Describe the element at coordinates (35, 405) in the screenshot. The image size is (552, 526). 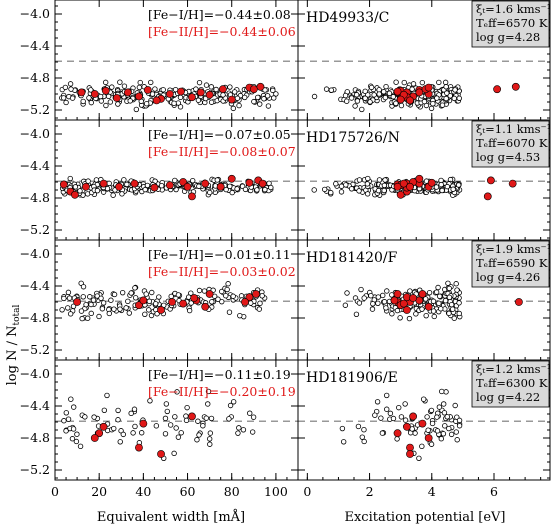
I see `y-tick-label: −4.4` at that location.